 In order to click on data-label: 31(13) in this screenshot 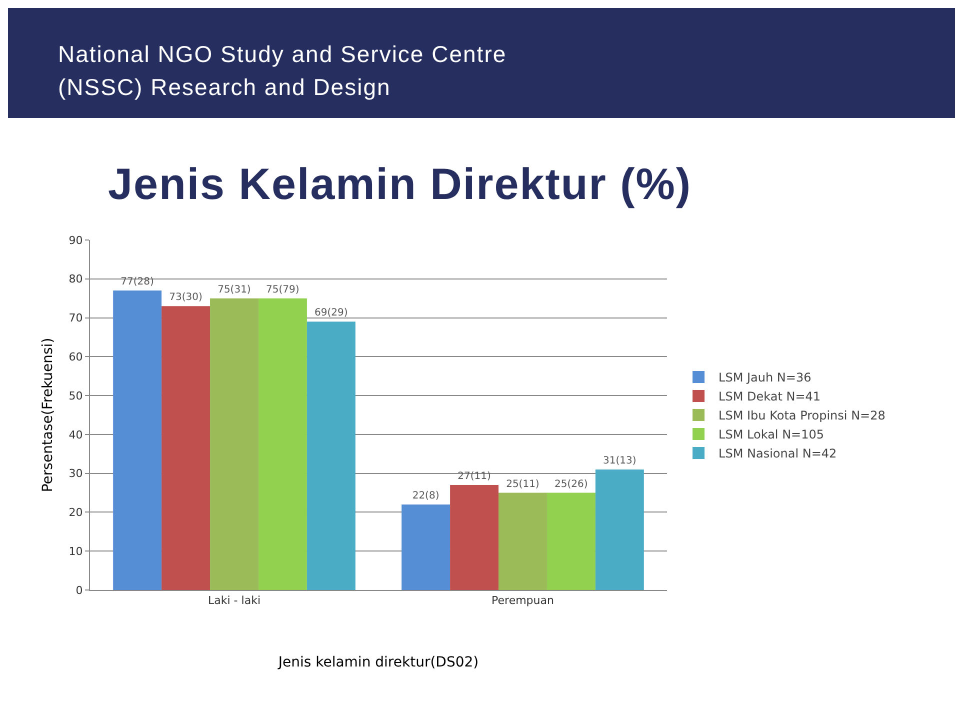, I will do `click(619, 460)`.